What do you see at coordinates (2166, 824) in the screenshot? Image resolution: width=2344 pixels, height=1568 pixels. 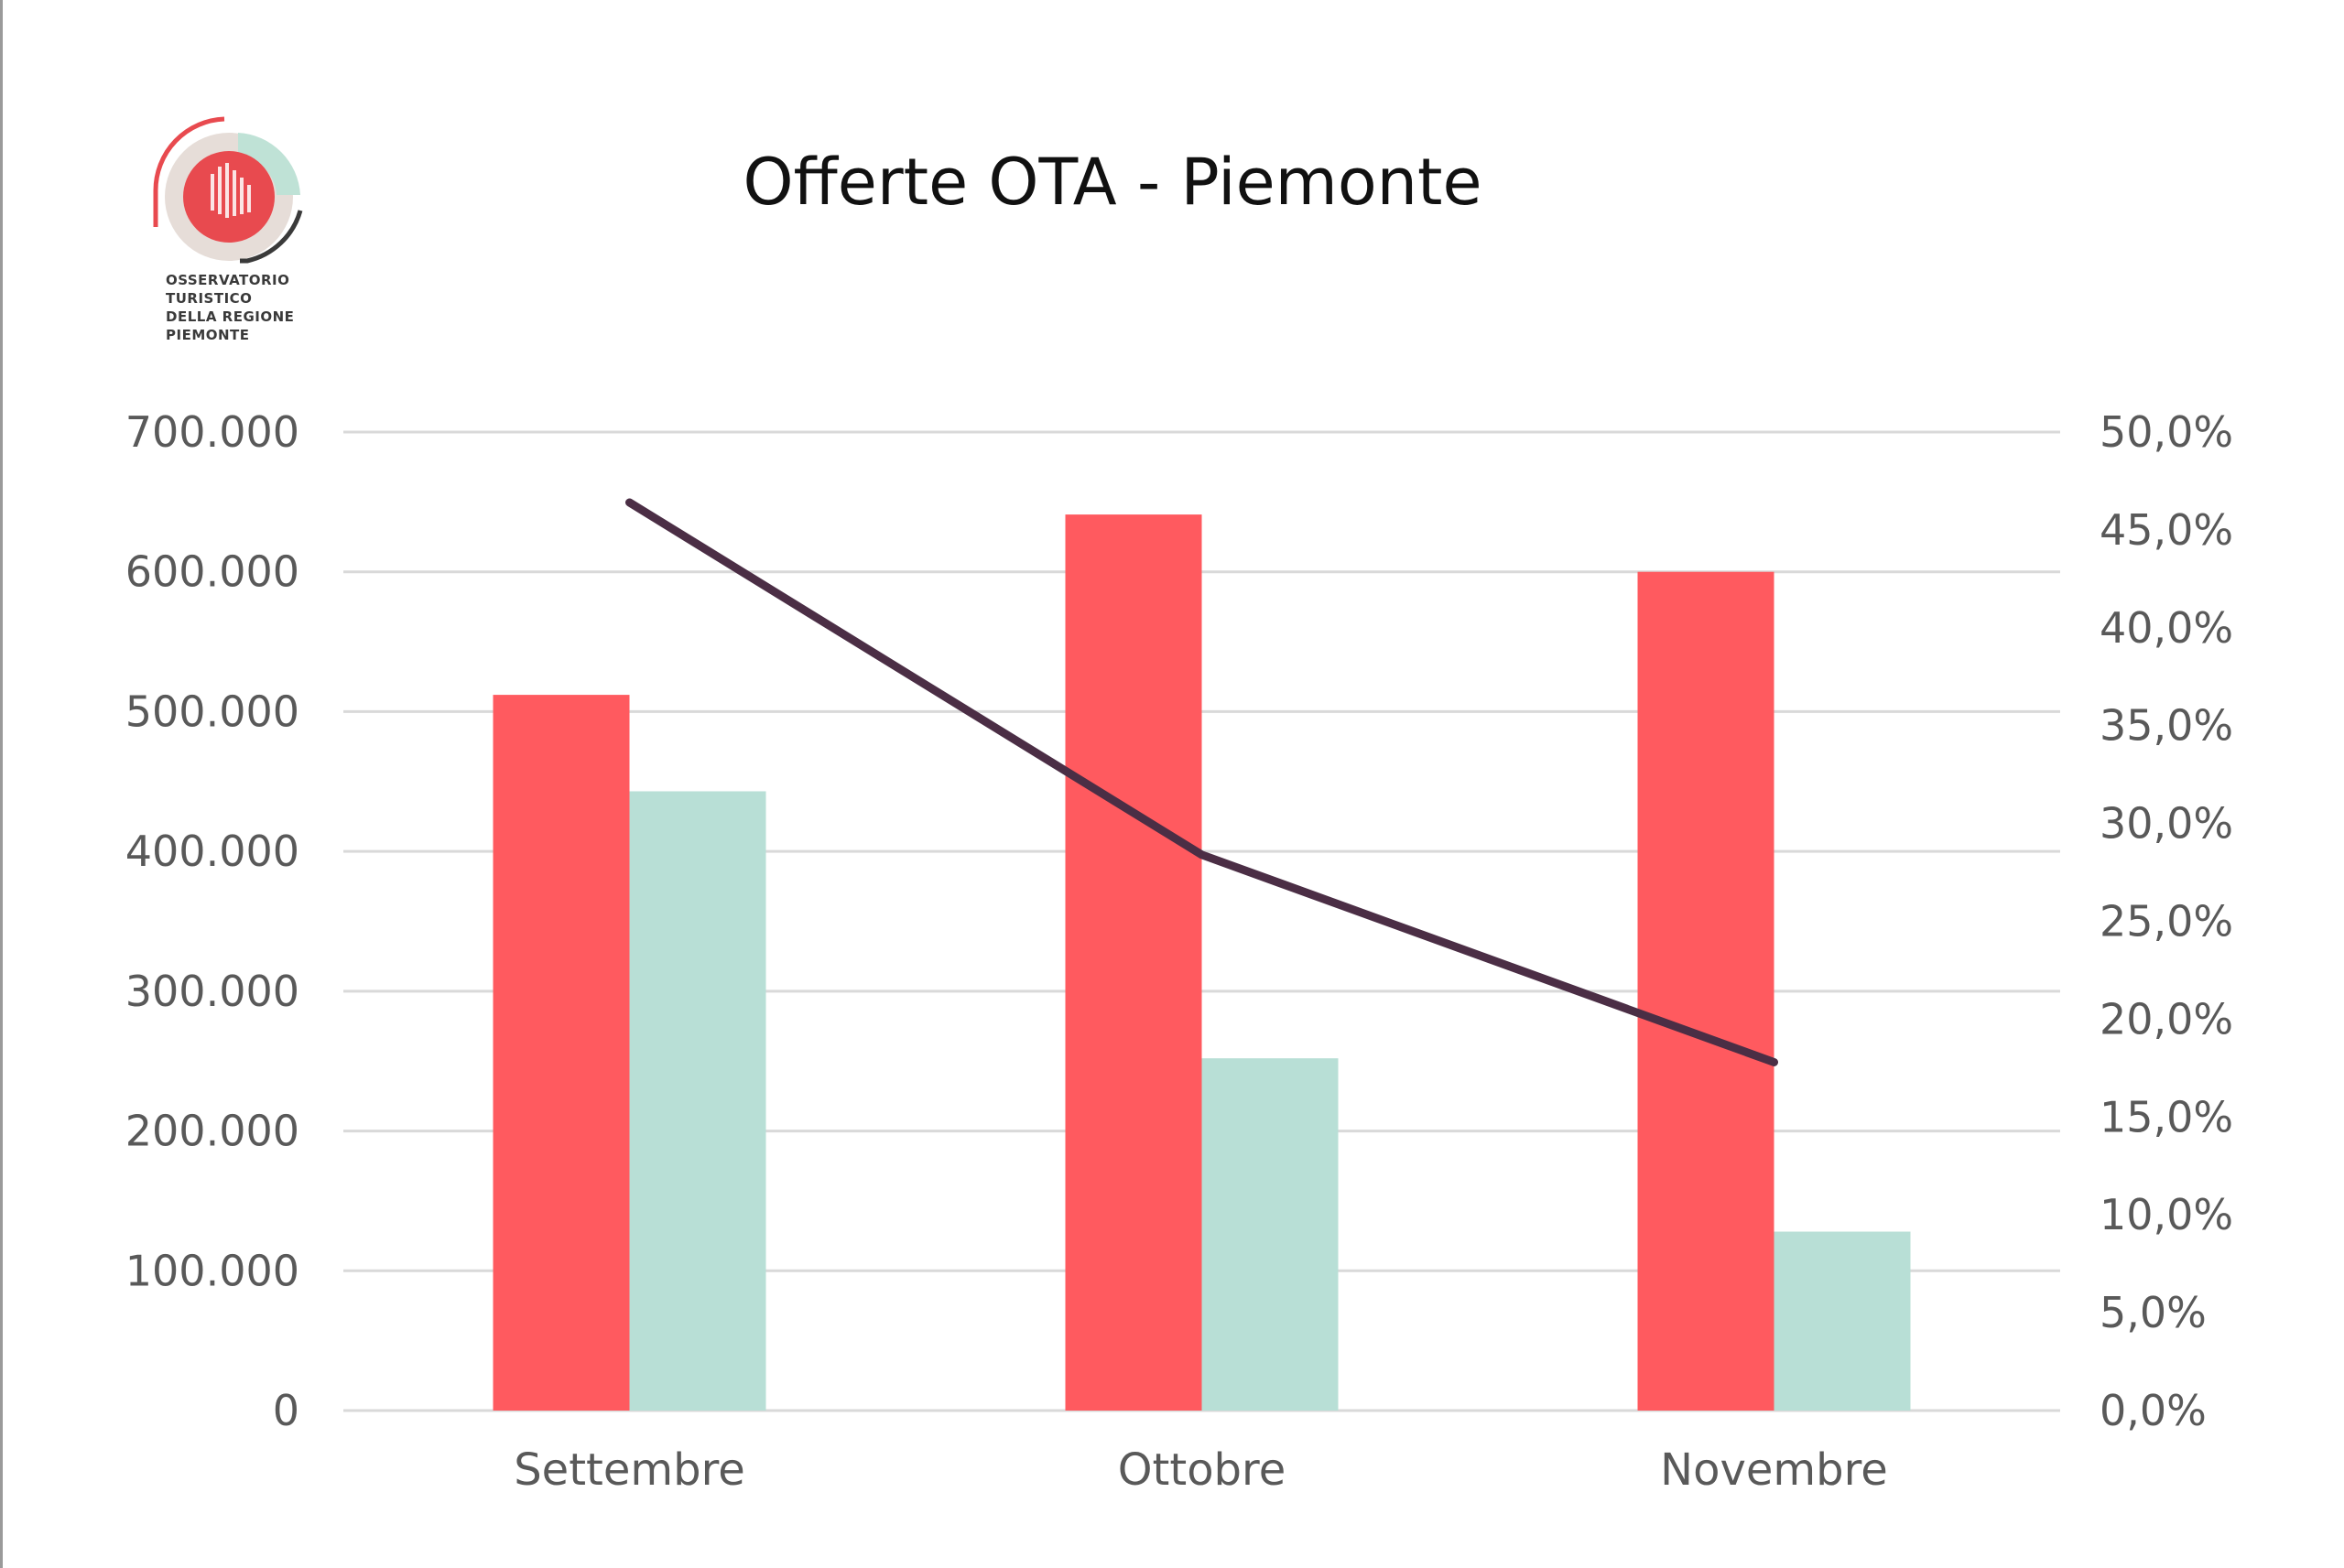 I see `y2-tick-label: 30,0%` at bounding box center [2166, 824].